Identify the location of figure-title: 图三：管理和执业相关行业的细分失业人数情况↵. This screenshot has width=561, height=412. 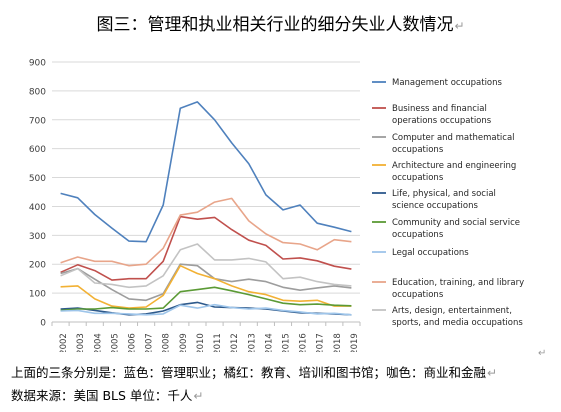
(280, 22).